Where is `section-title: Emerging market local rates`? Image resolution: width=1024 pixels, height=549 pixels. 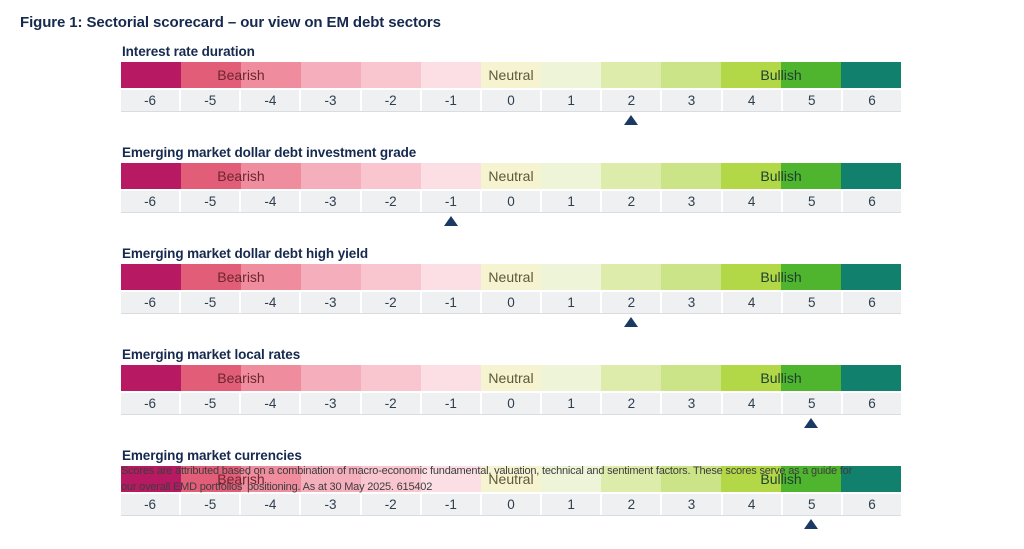
section-title: Emerging market local rates is located at coordinates (211, 354).